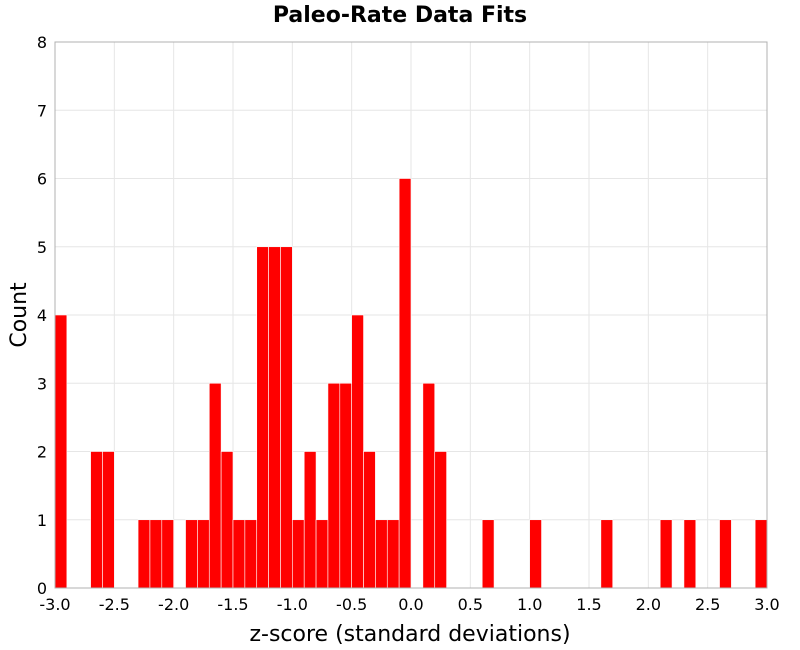 This screenshot has height=650, width=800. I want to click on x-tick-label: -1.0, so click(292, 604).